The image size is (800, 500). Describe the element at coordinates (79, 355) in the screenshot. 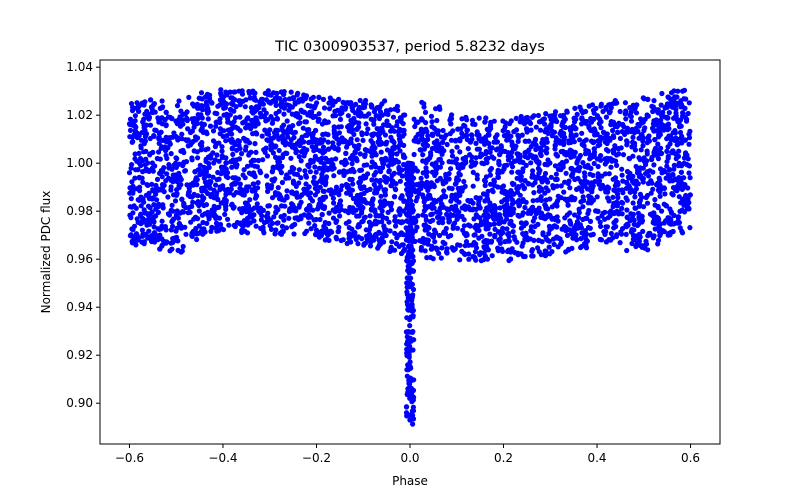

I see `y-tick-label: 0.92` at that location.